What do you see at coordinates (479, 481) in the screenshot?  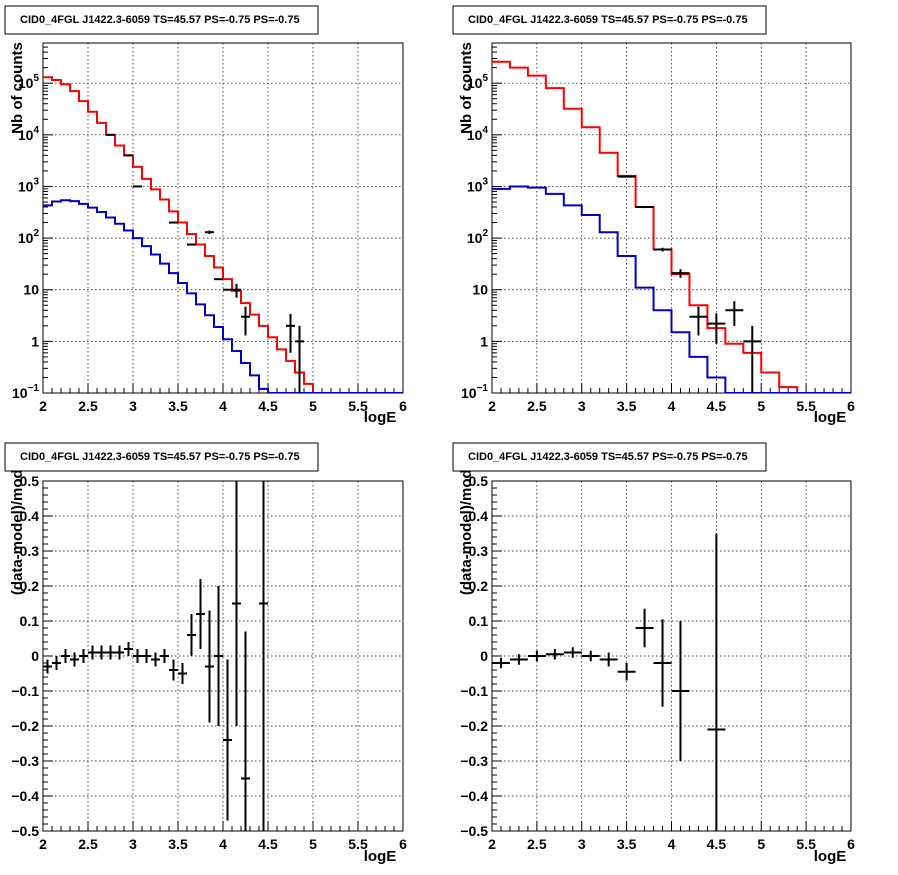 I see `y-tick-label: 0.5` at bounding box center [479, 481].